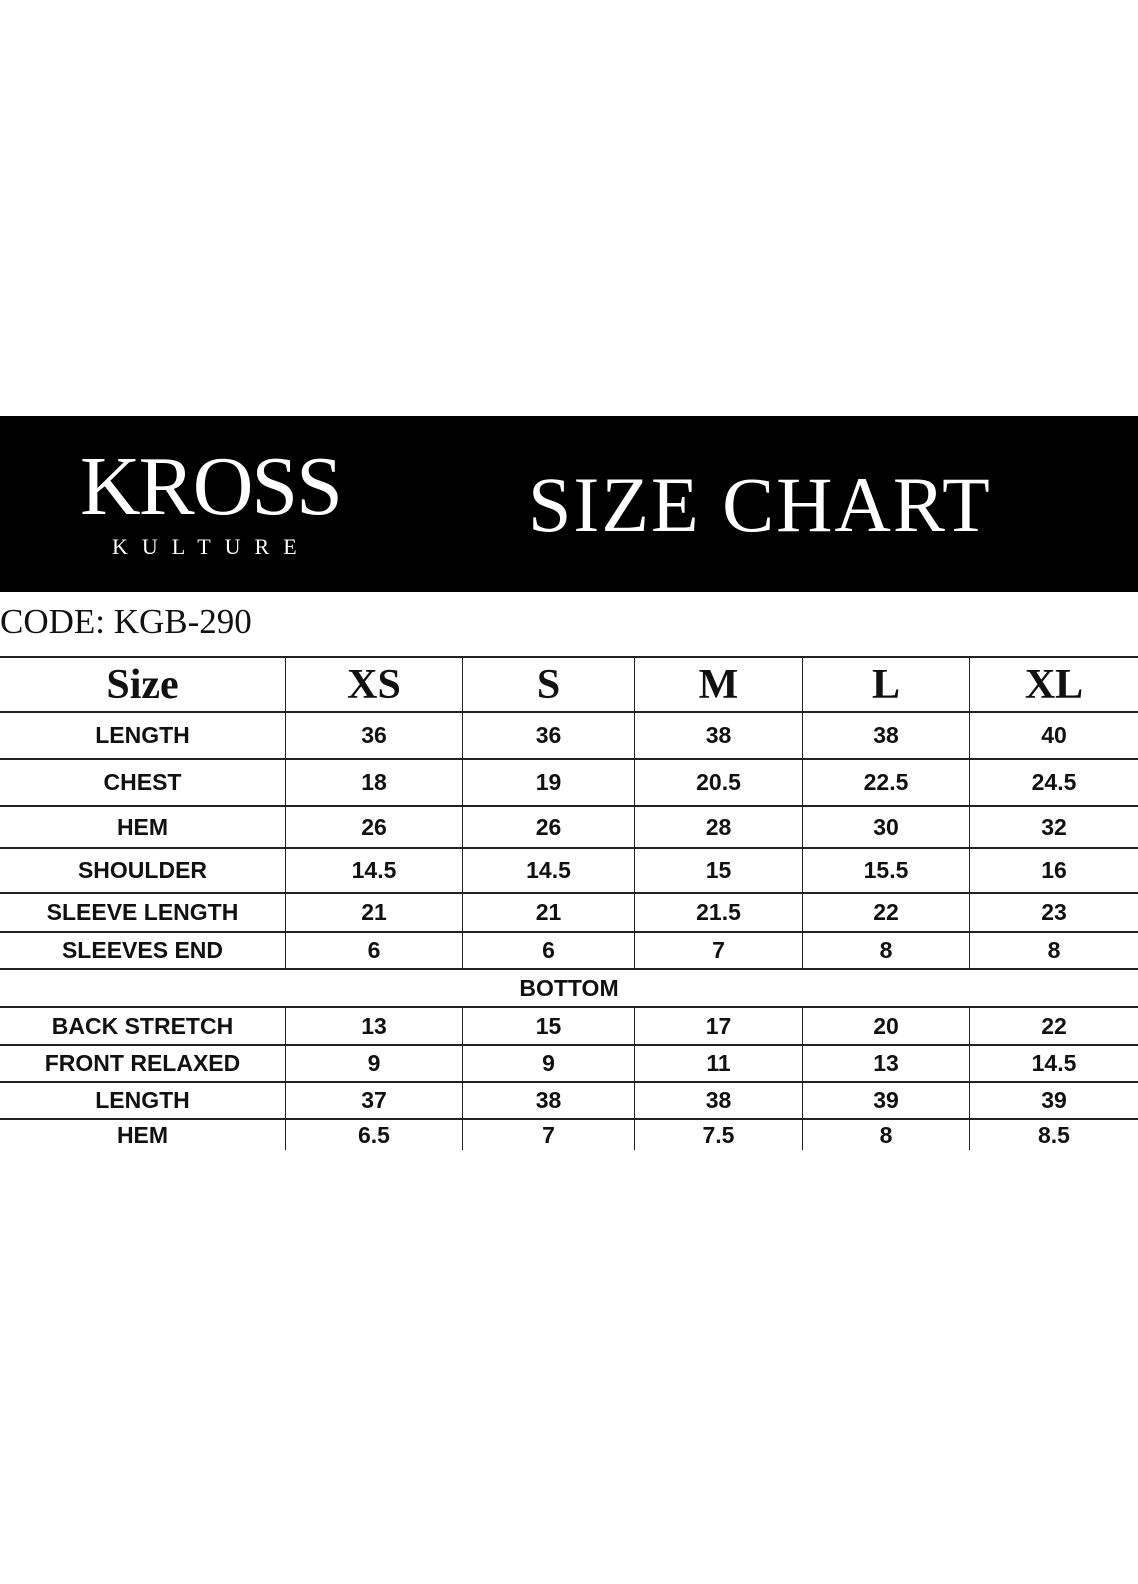  What do you see at coordinates (142, 912) in the screenshot?
I see `row-label: SLEEVE LENGTH` at bounding box center [142, 912].